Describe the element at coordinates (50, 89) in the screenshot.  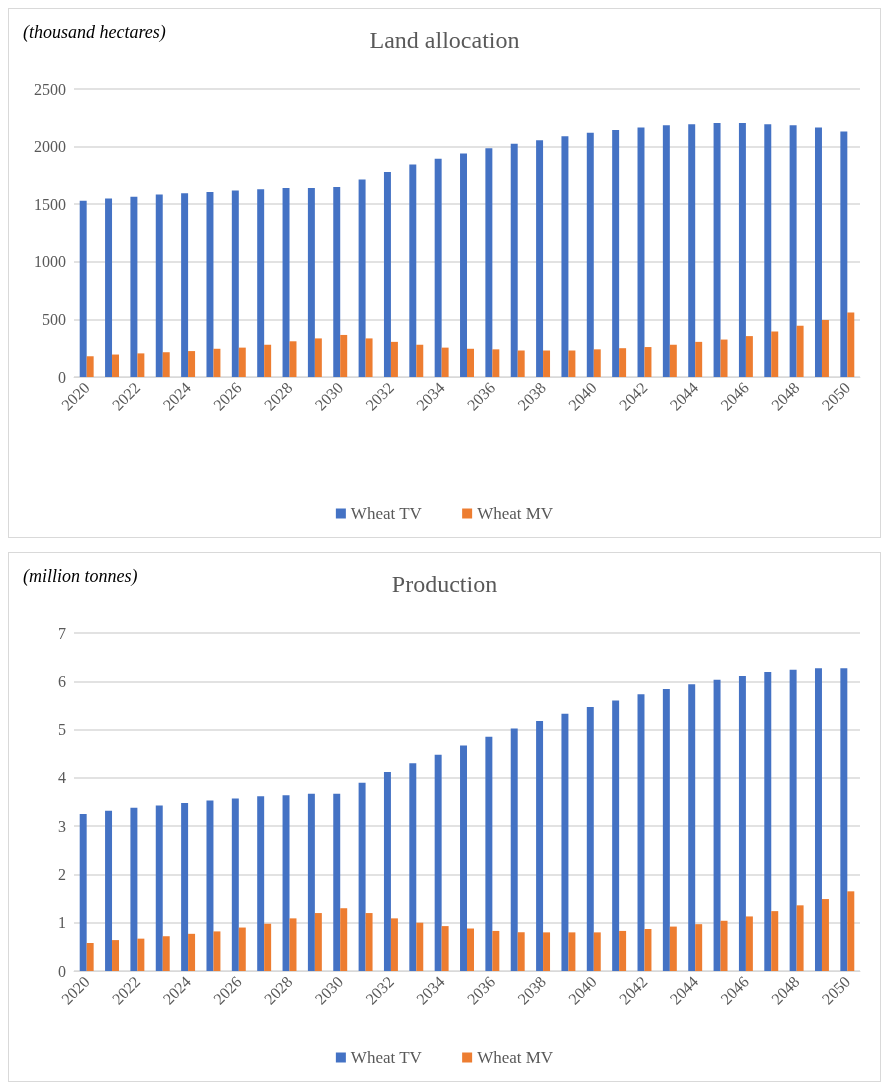
I see `y-tick-label: 2500` at that location.